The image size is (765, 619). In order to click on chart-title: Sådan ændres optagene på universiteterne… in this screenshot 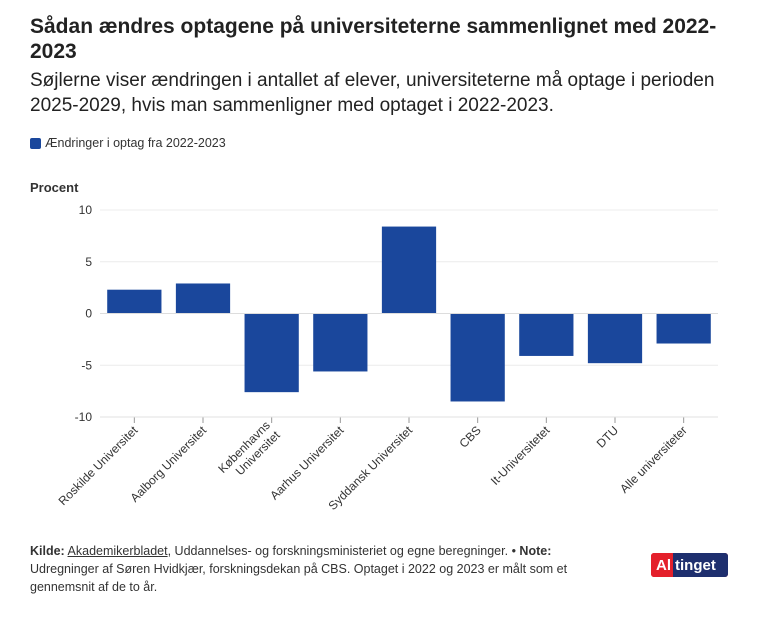, I will do `click(373, 39)`.